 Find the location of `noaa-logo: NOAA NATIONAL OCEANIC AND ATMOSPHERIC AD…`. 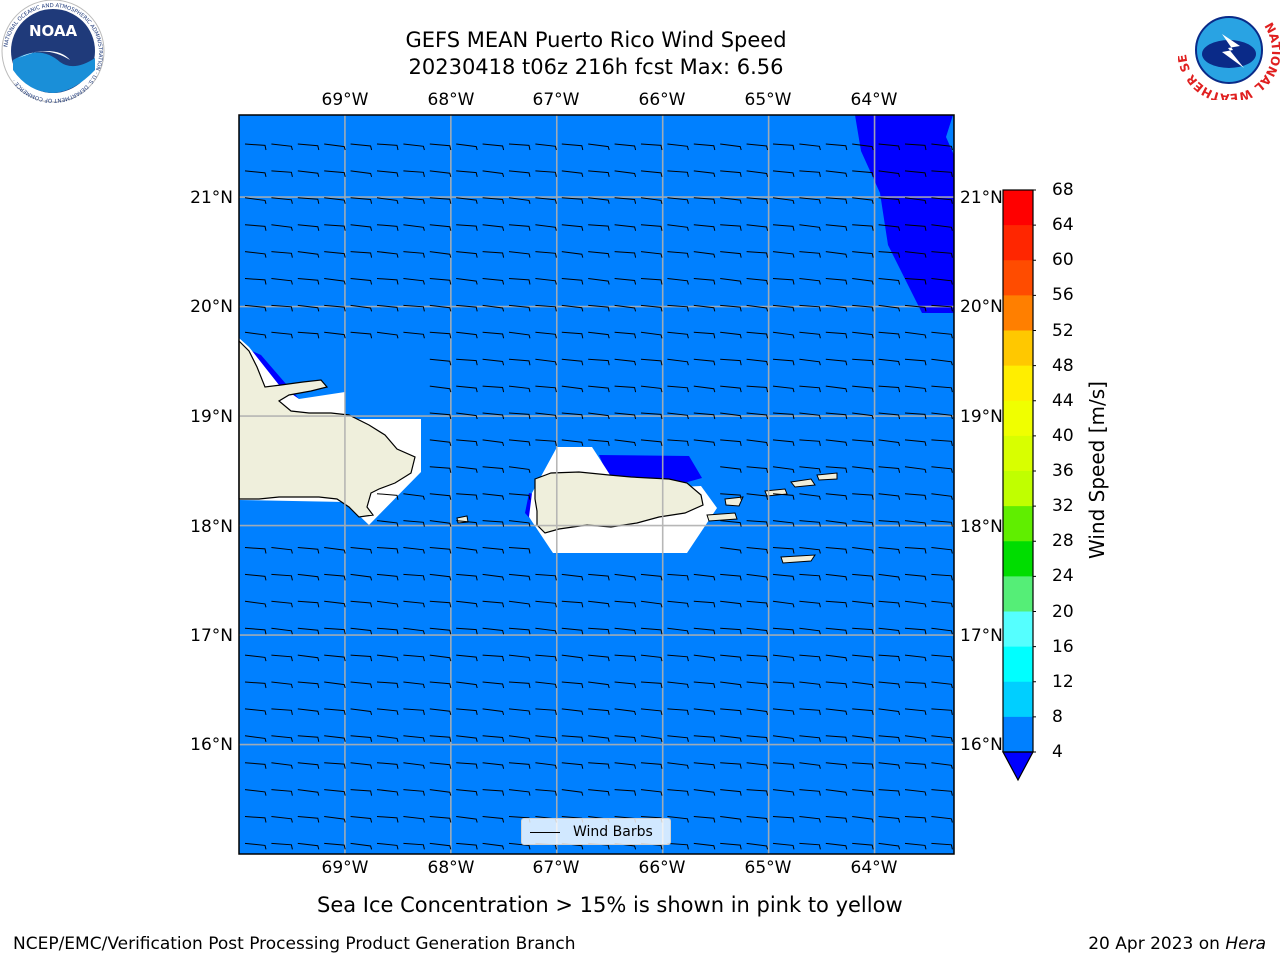

noaa-logo: NOAA NATIONAL OCEANIC AND ATMOSPHERIC AD… is located at coordinates (53, 51).